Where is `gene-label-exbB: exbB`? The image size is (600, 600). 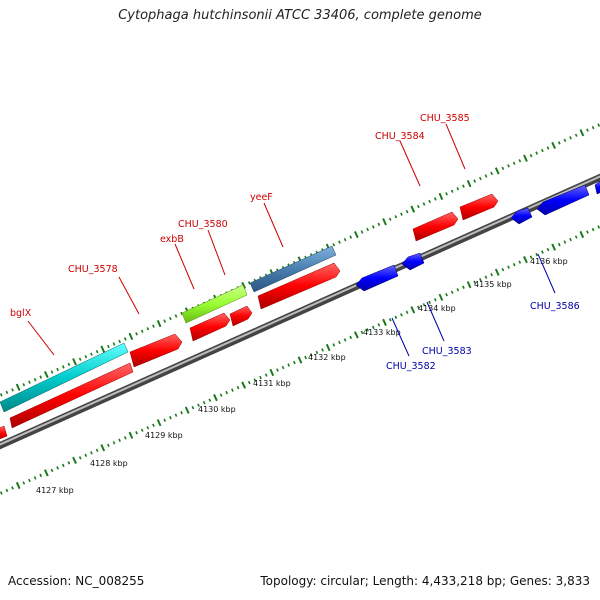 gene-label-exbB: exbB is located at coordinates (172, 239).